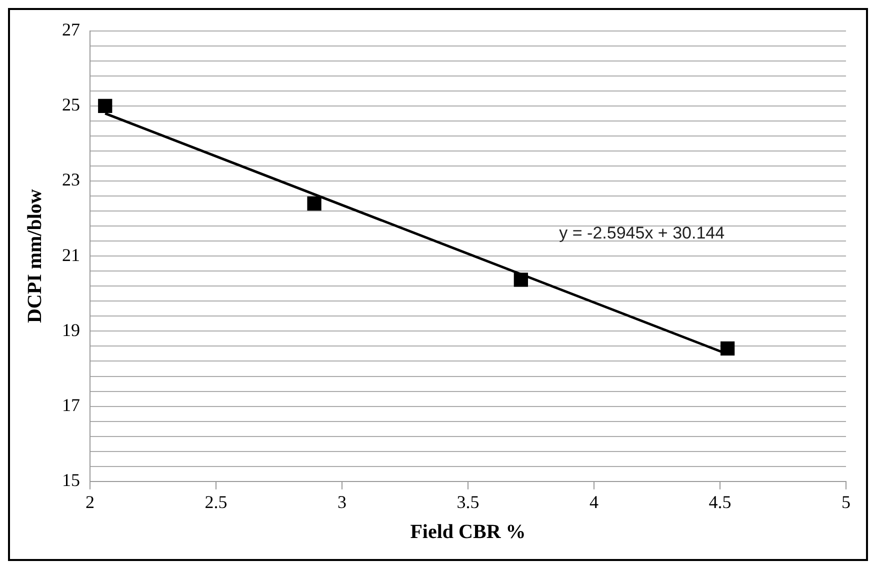 The image size is (878, 571). Describe the element at coordinates (71, 405) in the screenshot. I see `y-tick-label: 17` at that location.